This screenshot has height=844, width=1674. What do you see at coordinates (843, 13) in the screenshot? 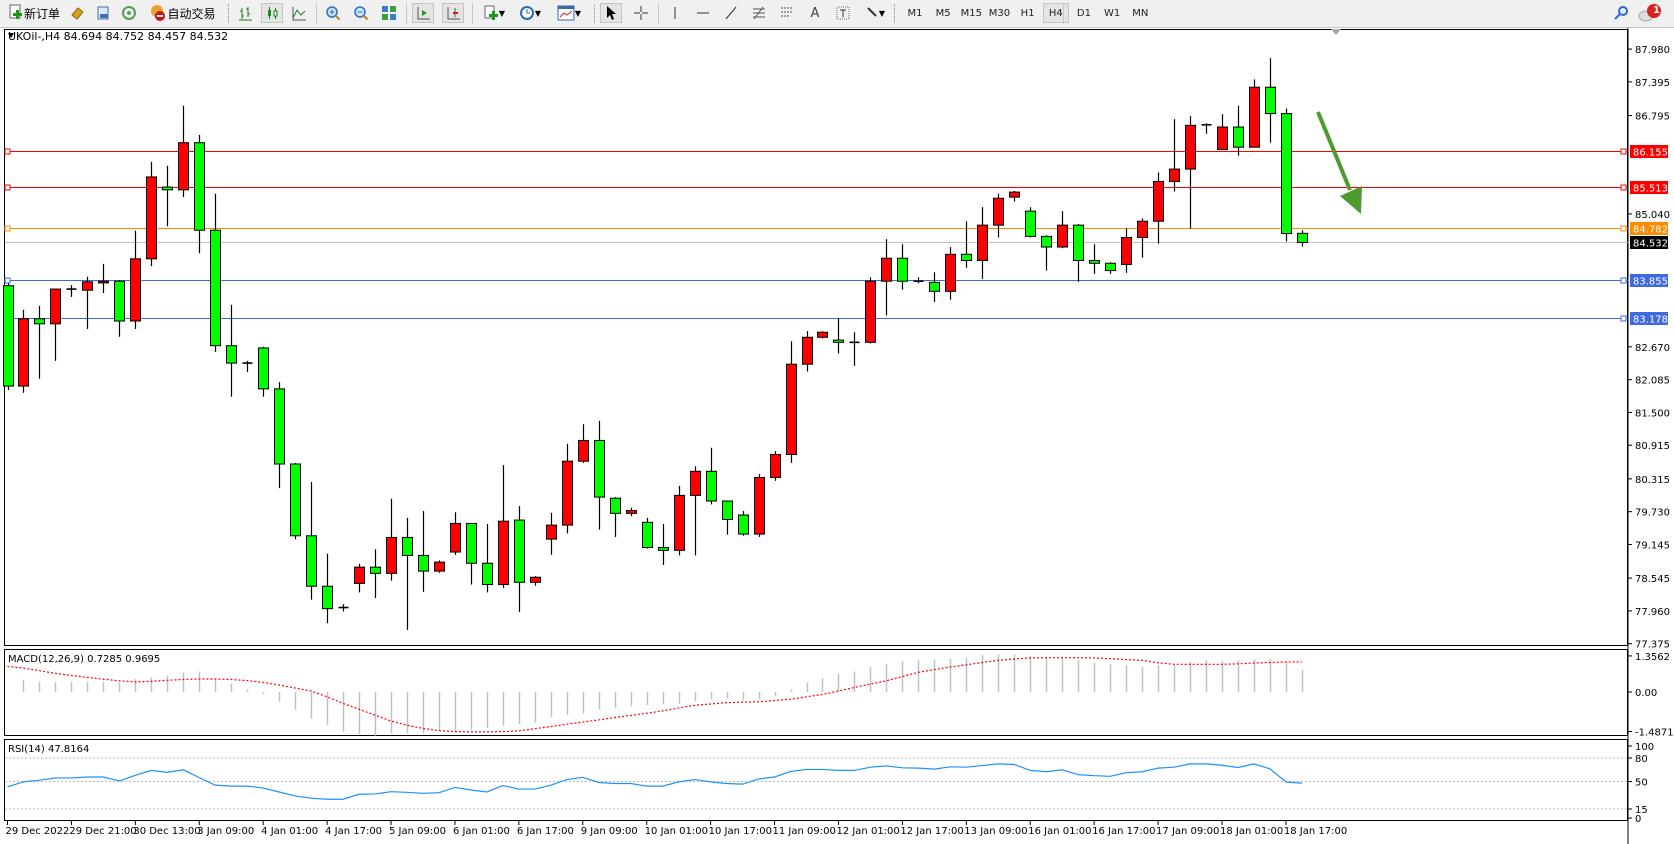
I see `text-label-button` at bounding box center [843, 13].